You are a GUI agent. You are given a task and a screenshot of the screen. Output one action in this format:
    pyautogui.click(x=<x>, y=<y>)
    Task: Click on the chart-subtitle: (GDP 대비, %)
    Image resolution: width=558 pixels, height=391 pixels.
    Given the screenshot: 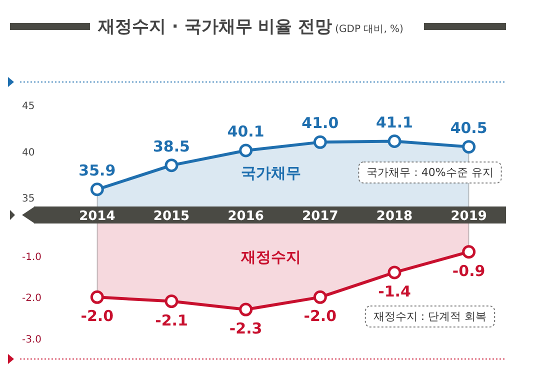 What is the action you would take?
    pyautogui.click(x=369, y=29)
    